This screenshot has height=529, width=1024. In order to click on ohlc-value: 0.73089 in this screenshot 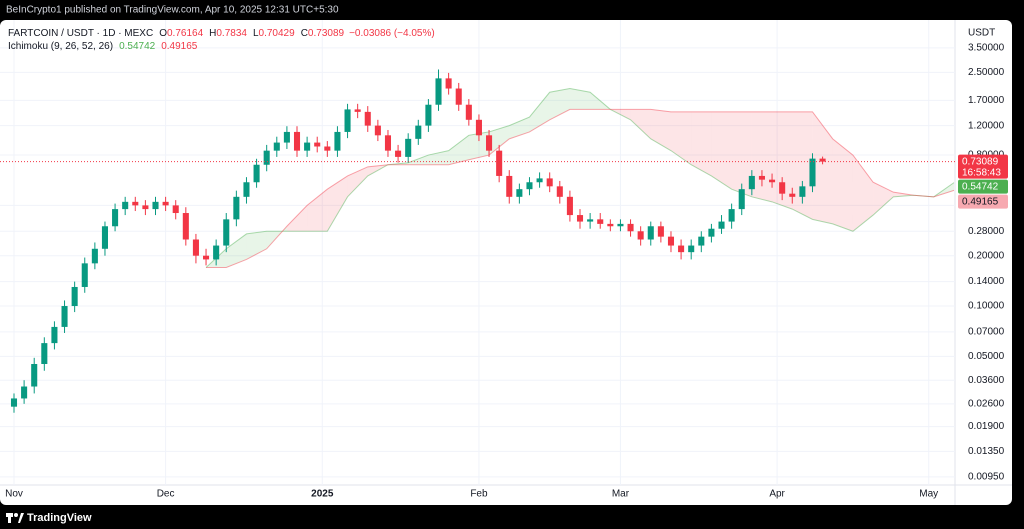, I will do `click(326, 33)`.